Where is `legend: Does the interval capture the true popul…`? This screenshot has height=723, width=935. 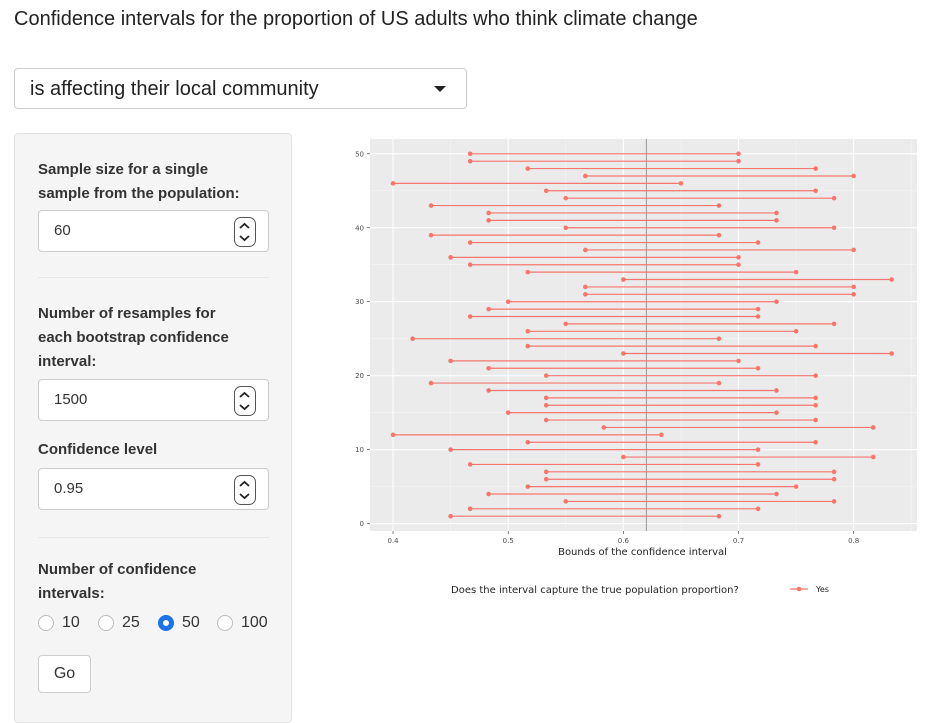
legend: Does the interval capture the true popul… is located at coordinates (640, 590).